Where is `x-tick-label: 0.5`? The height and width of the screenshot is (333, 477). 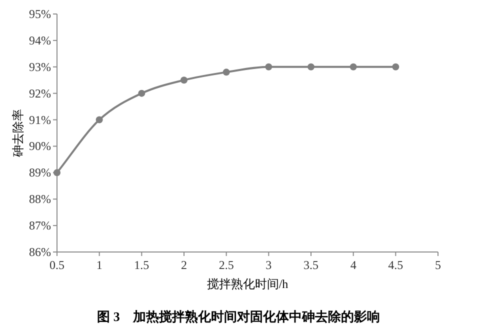 x-tick-label: 0.5 is located at coordinates (57, 265).